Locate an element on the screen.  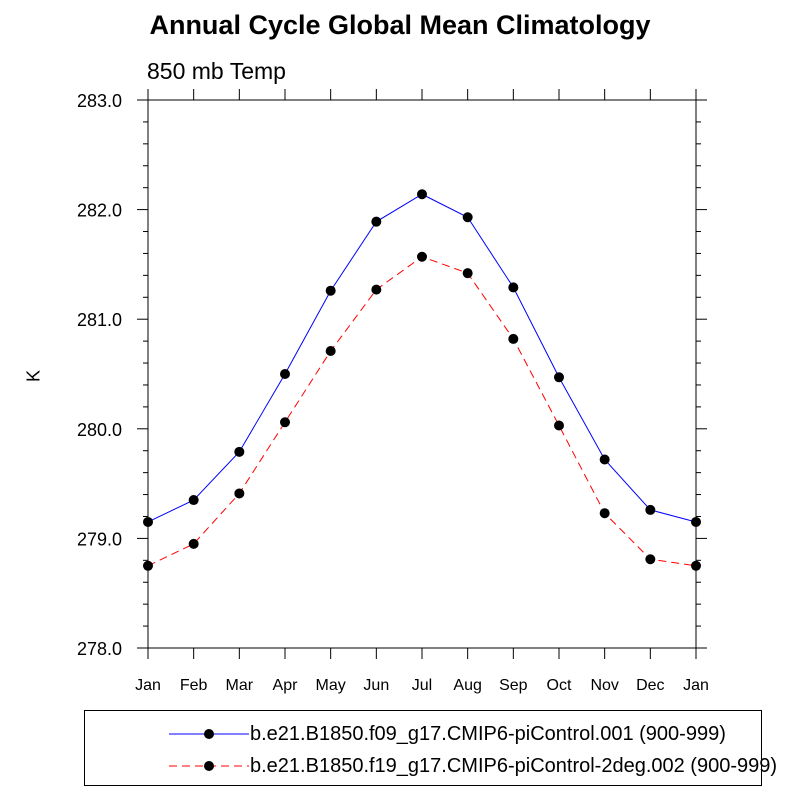
chart-subtitle: 850 mb Temp is located at coordinates (216, 71).